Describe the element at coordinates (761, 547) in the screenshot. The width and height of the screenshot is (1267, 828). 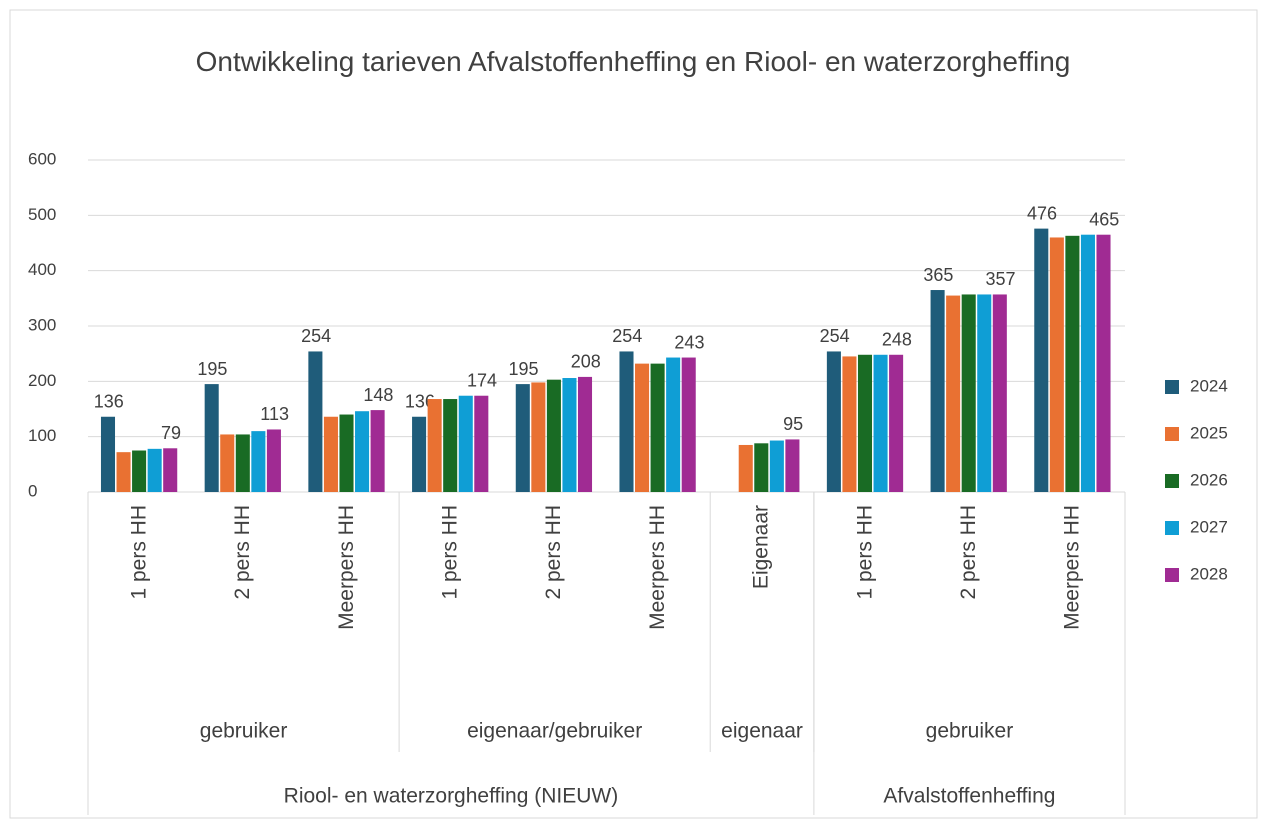
I see `x-tick-label: Eigenaar` at that location.